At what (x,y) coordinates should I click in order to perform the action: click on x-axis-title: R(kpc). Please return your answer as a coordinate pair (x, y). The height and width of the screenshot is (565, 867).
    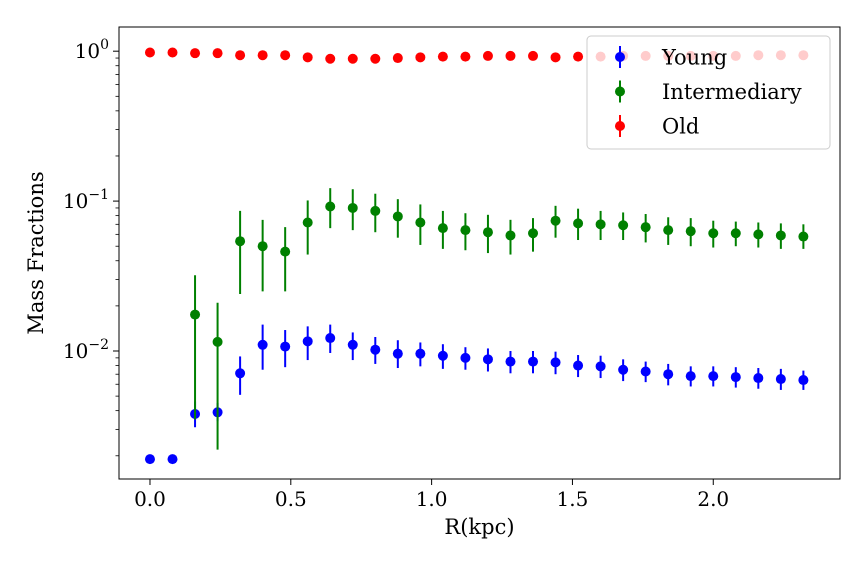
    Looking at the image, I should click on (479, 527).